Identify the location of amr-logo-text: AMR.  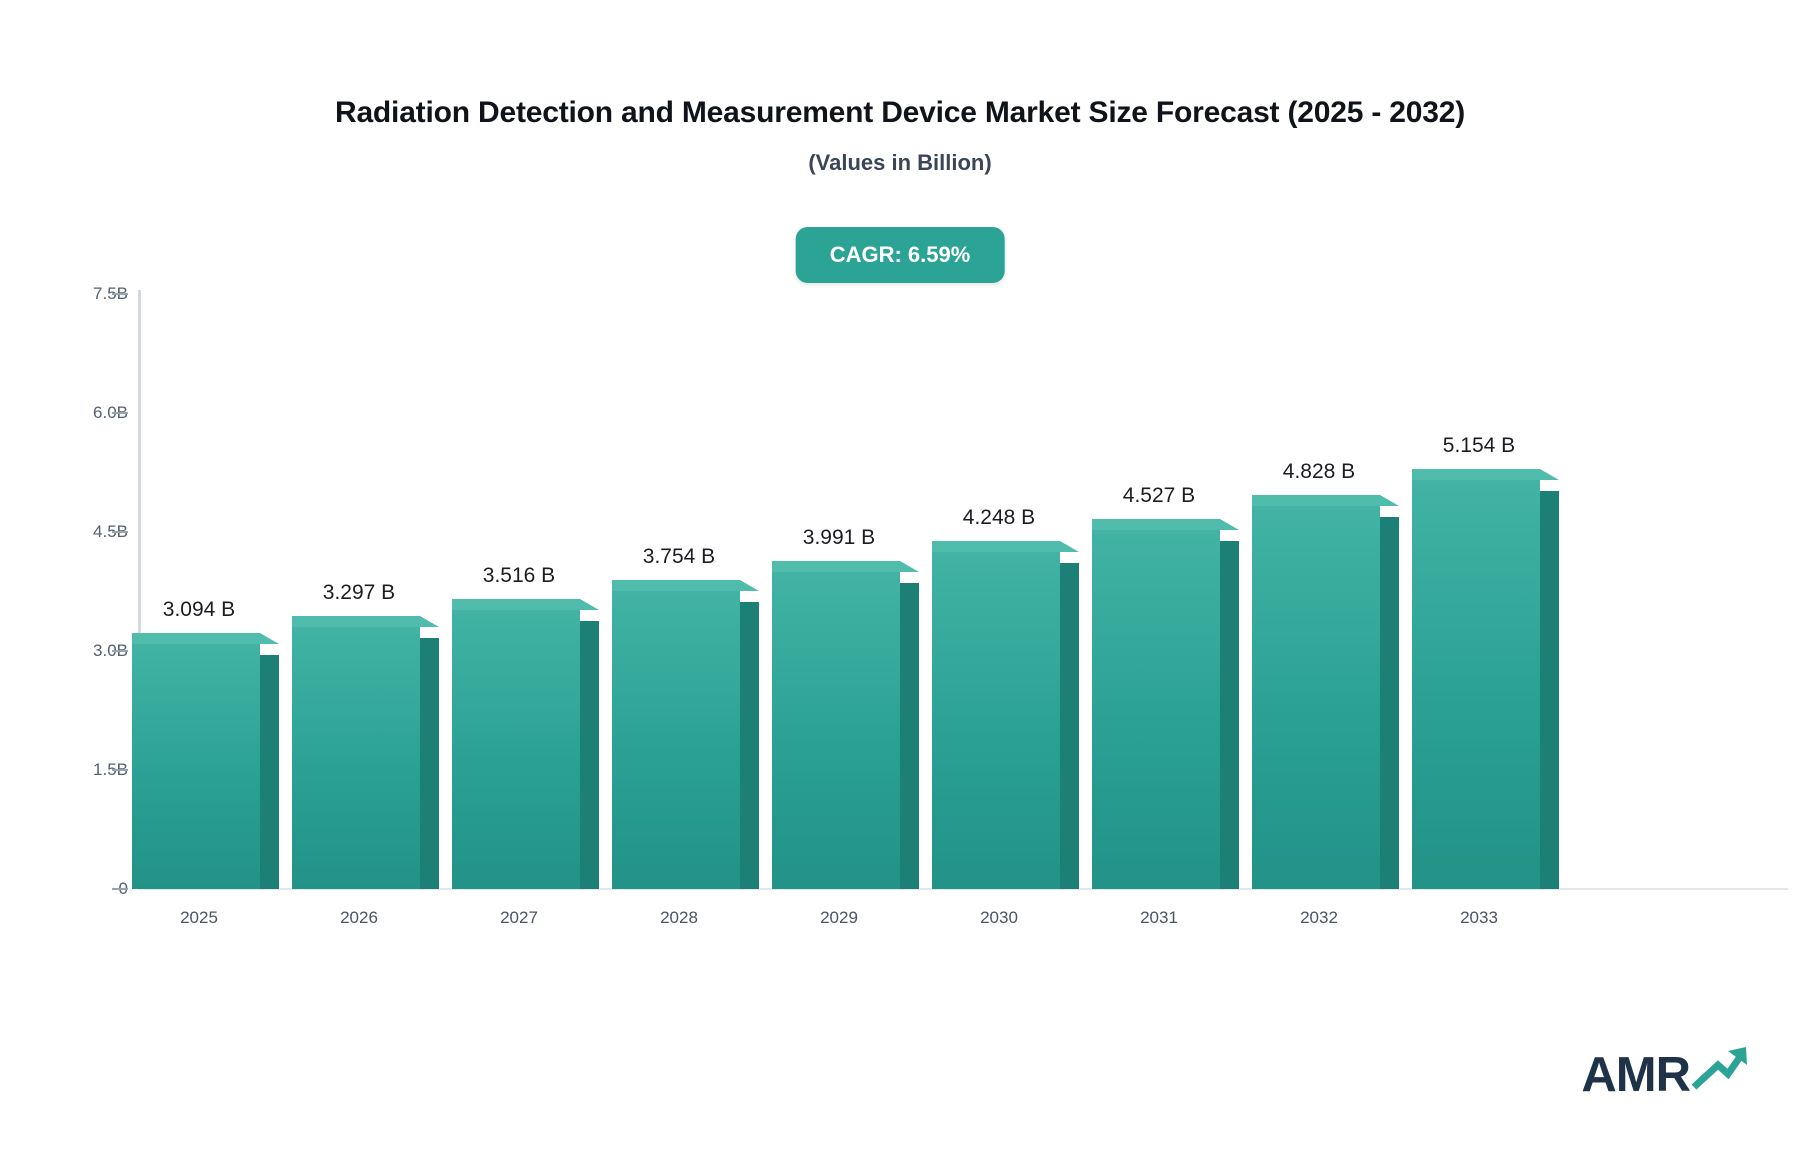
(1636, 1075).